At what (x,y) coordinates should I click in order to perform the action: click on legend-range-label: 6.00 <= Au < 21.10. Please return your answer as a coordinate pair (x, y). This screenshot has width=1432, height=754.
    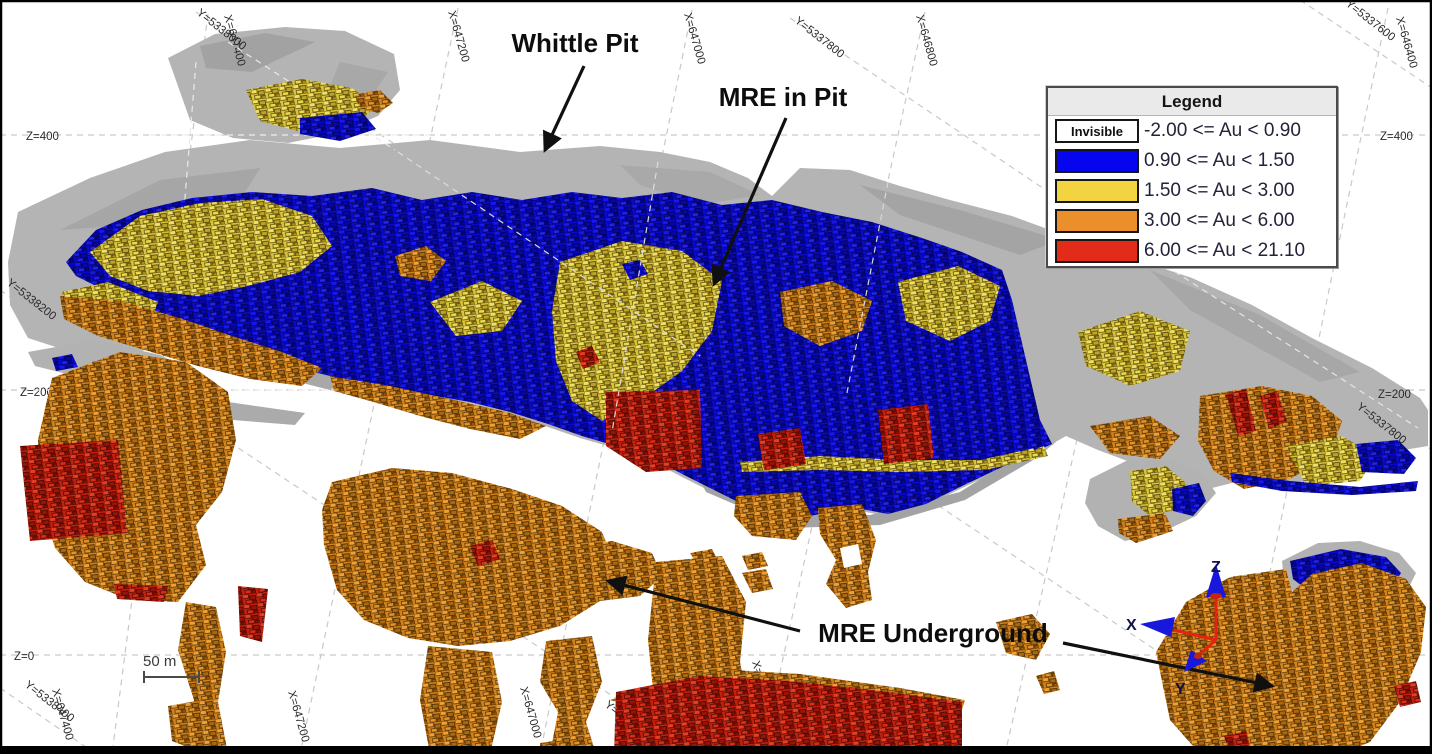
    Looking at the image, I should click on (1225, 250).